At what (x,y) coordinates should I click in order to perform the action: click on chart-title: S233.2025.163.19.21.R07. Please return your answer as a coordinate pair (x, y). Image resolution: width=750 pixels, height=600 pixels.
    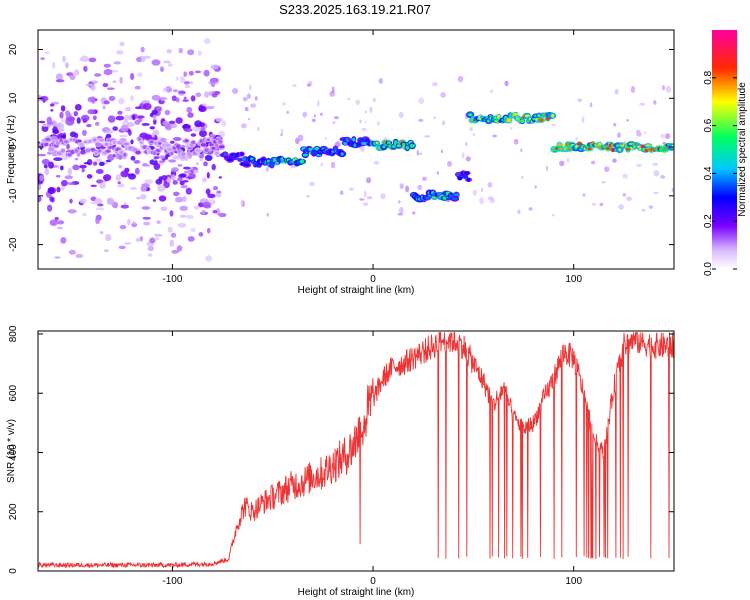
    Looking at the image, I should click on (355, 9).